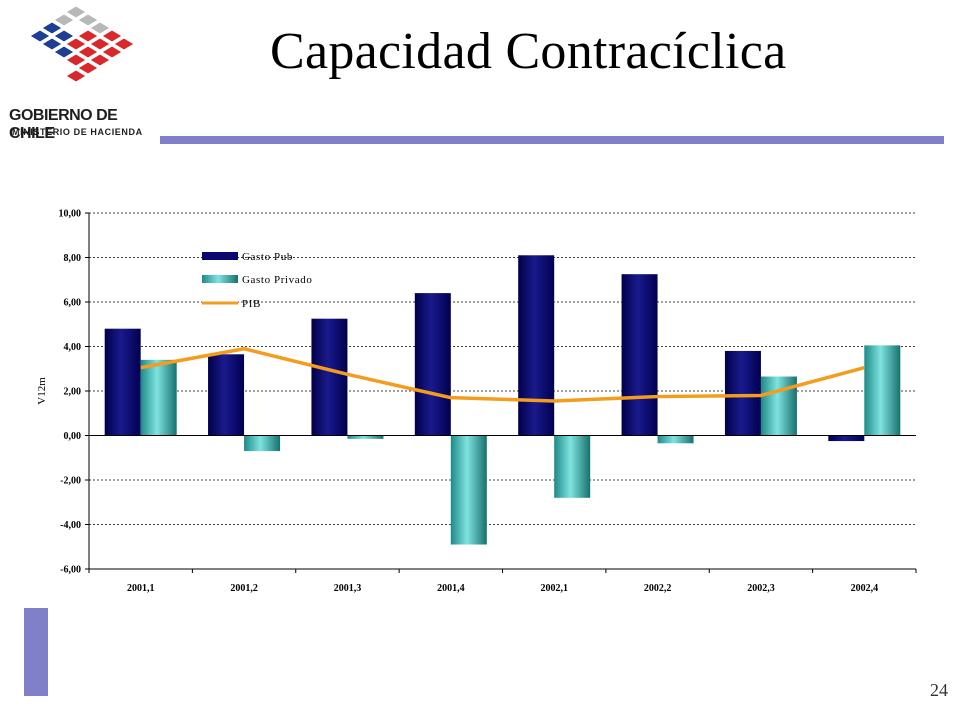 This screenshot has height=720, width=960. Describe the element at coordinates (73, 303) in the screenshot. I see `y-tick-label: 6,00` at that location.